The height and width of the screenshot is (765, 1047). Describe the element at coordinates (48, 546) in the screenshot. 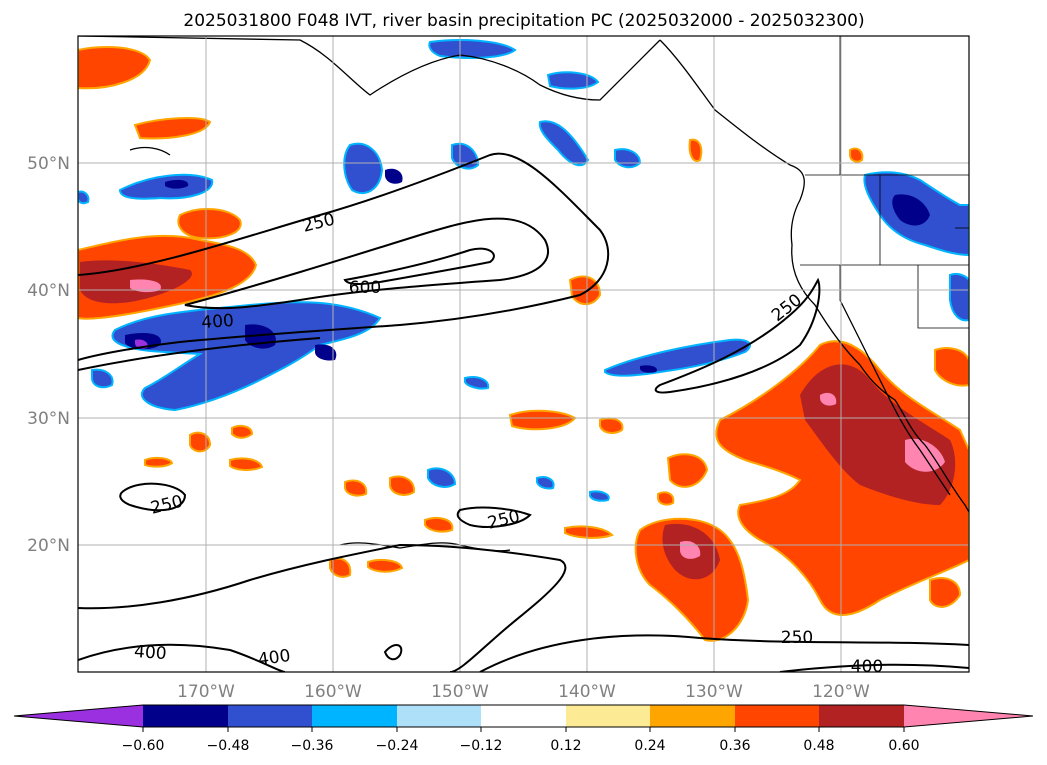

I see `latitude-label: 20°N` at that location.